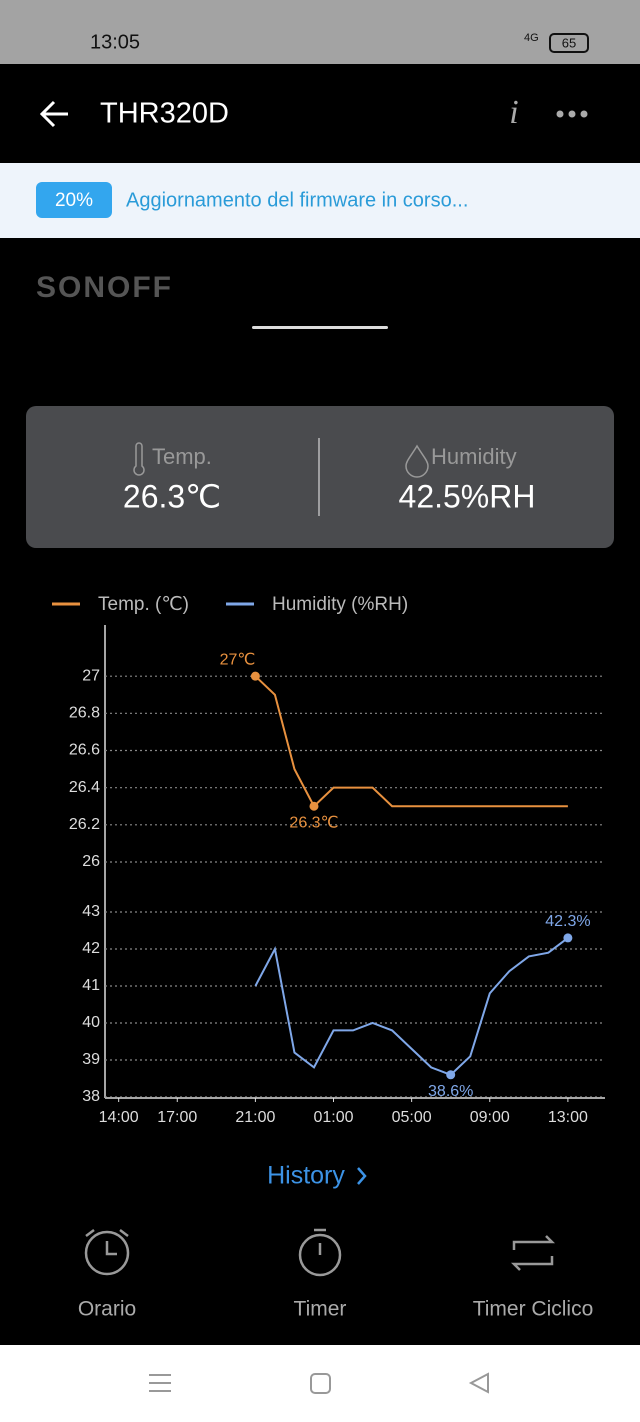 This screenshot has height=1422, width=640. Describe the element at coordinates (513, 112) in the screenshot. I see `info-button: i` at that location.